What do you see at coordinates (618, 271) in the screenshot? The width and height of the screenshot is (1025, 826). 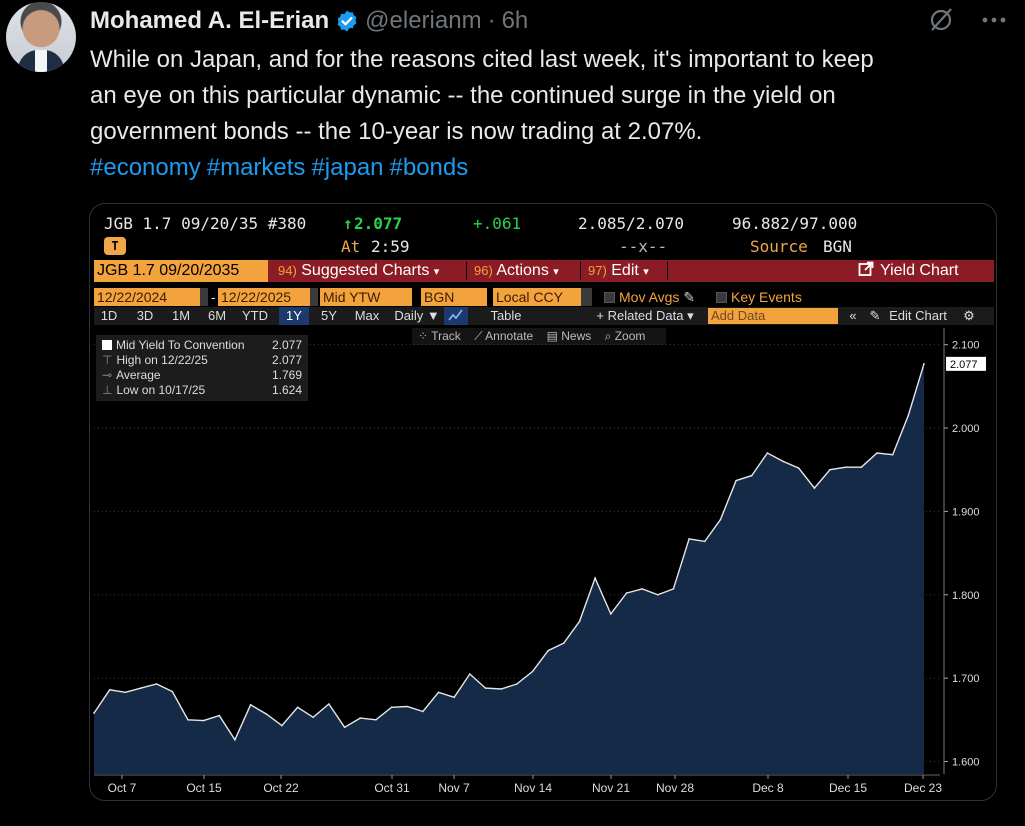 I see `menu-edit: 97) Edit ▾` at bounding box center [618, 271].